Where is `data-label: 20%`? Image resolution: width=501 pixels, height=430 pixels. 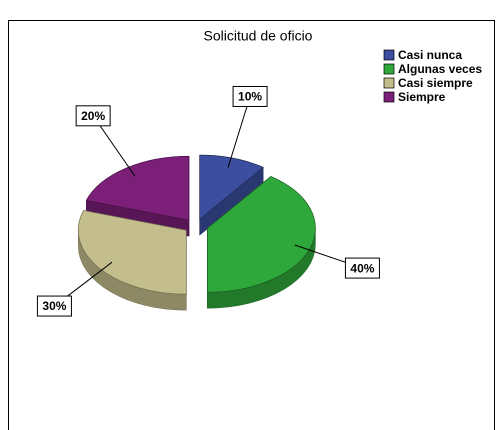
data-label: 20% is located at coordinates (93, 116).